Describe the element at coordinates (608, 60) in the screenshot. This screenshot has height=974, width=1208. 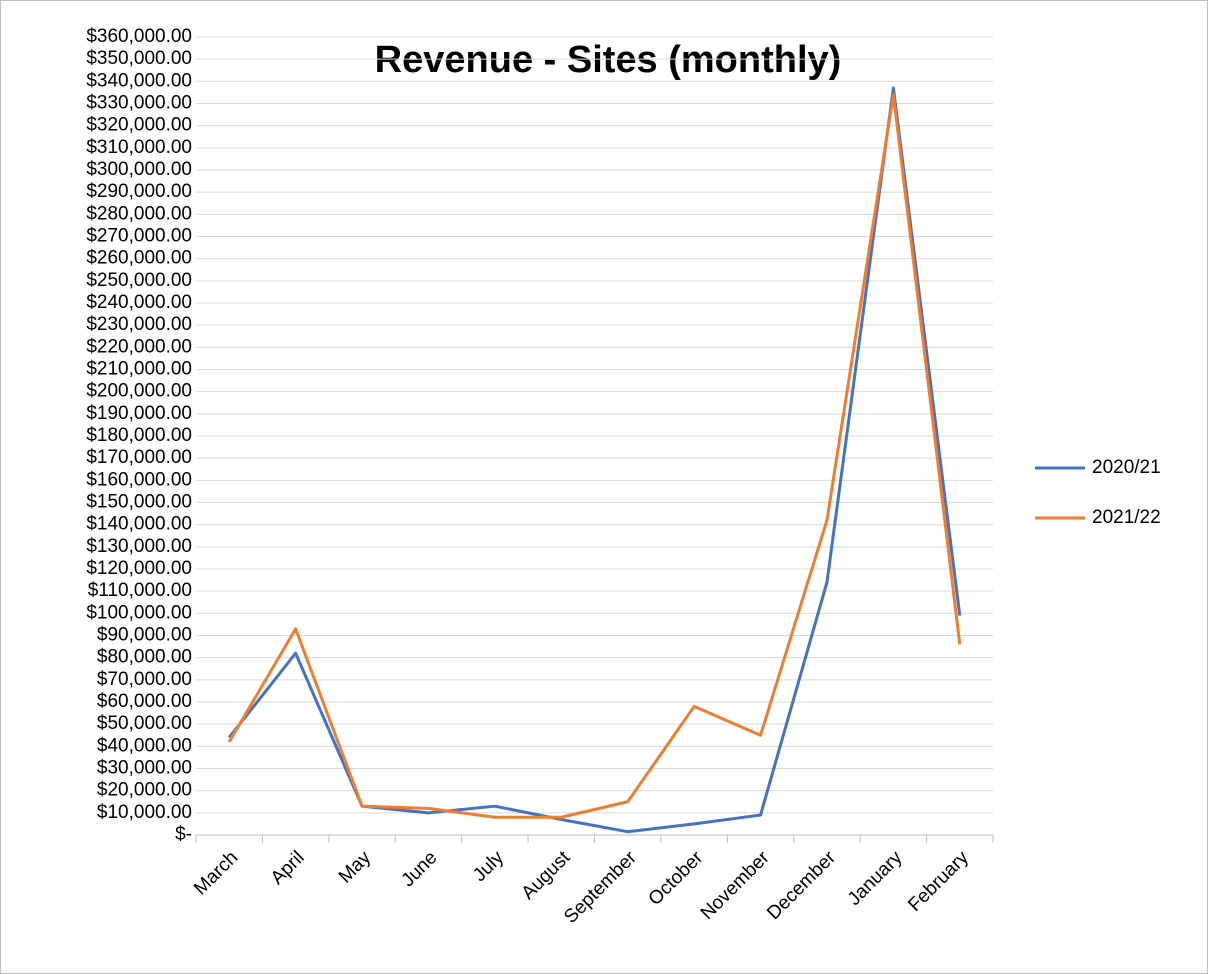
I see `chart-title: Revenue - Sites (monthly)` at that location.